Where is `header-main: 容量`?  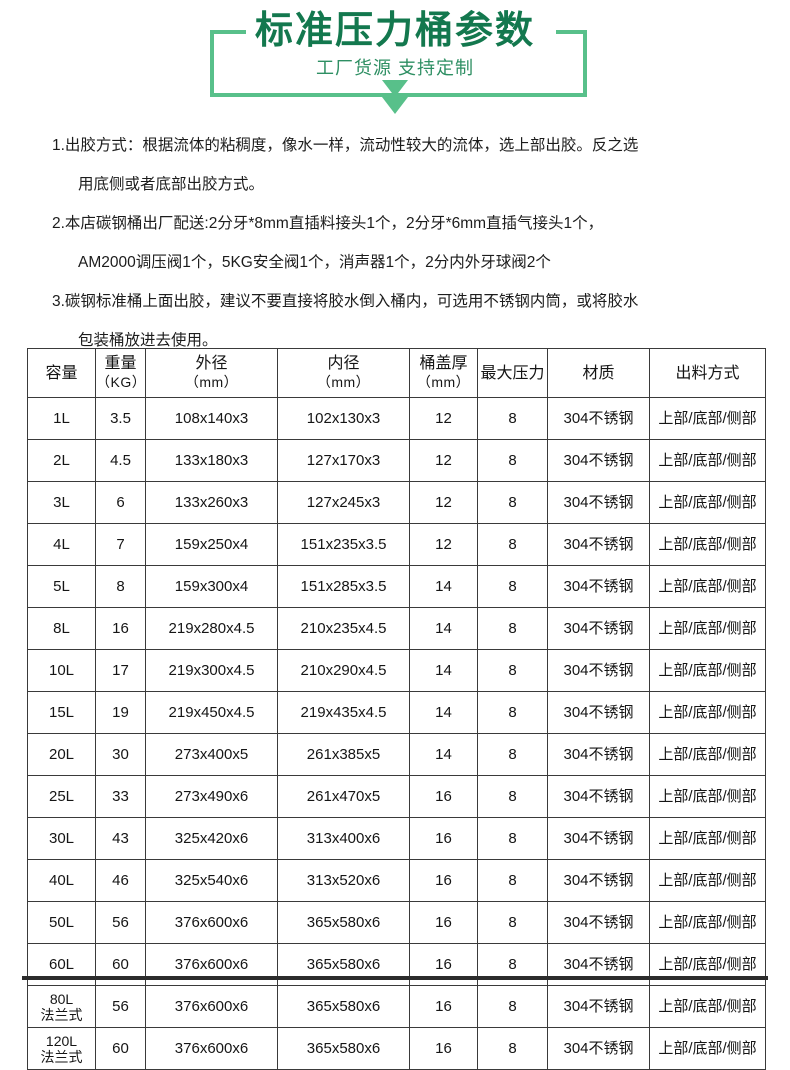 header-main: 容量 is located at coordinates (61, 373).